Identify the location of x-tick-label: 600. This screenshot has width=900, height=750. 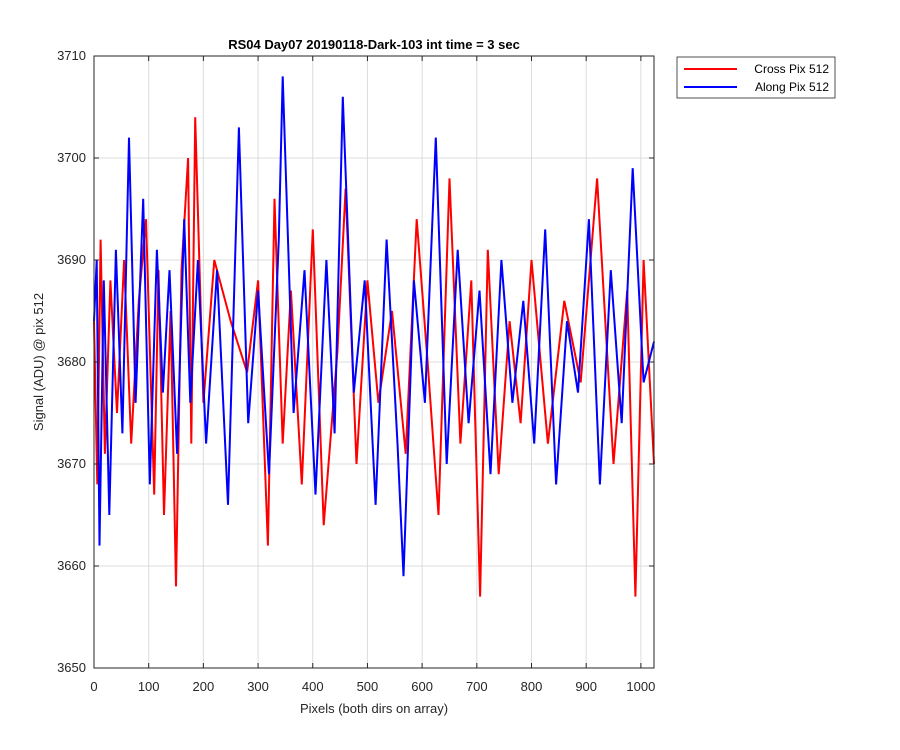
(422, 686).